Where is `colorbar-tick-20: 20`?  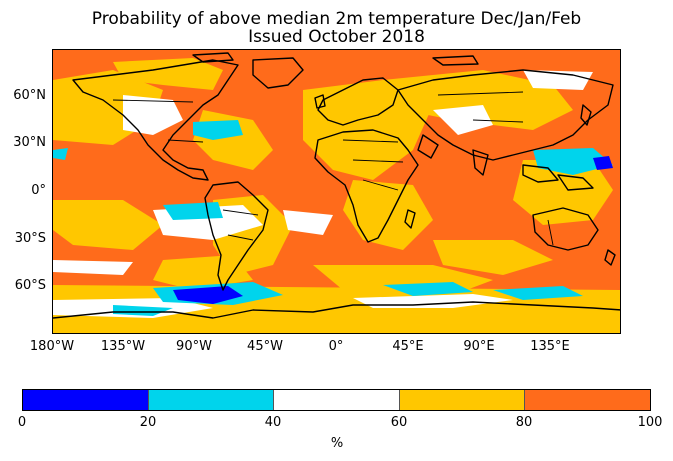
colorbar-tick-20: 20 is located at coordinates (148, 422).